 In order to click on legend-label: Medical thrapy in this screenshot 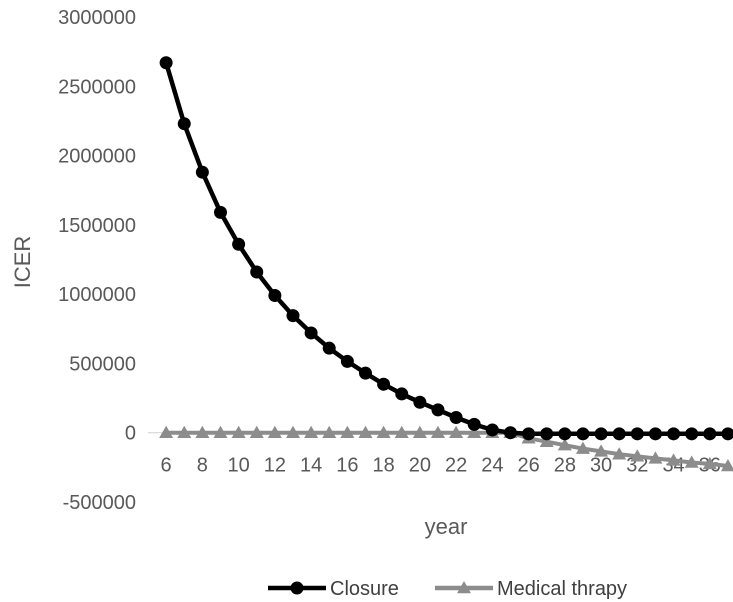, I will do `click(562, 589)`.